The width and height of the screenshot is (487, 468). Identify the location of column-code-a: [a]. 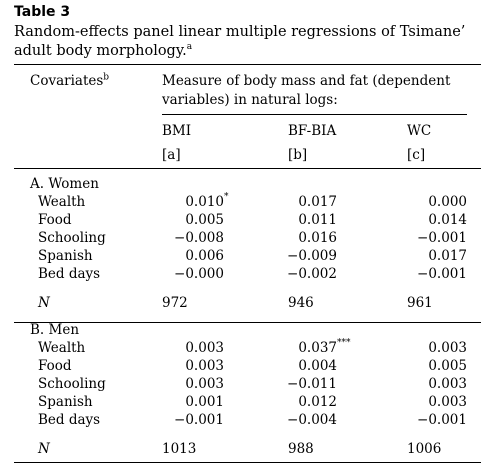
(171, 155).